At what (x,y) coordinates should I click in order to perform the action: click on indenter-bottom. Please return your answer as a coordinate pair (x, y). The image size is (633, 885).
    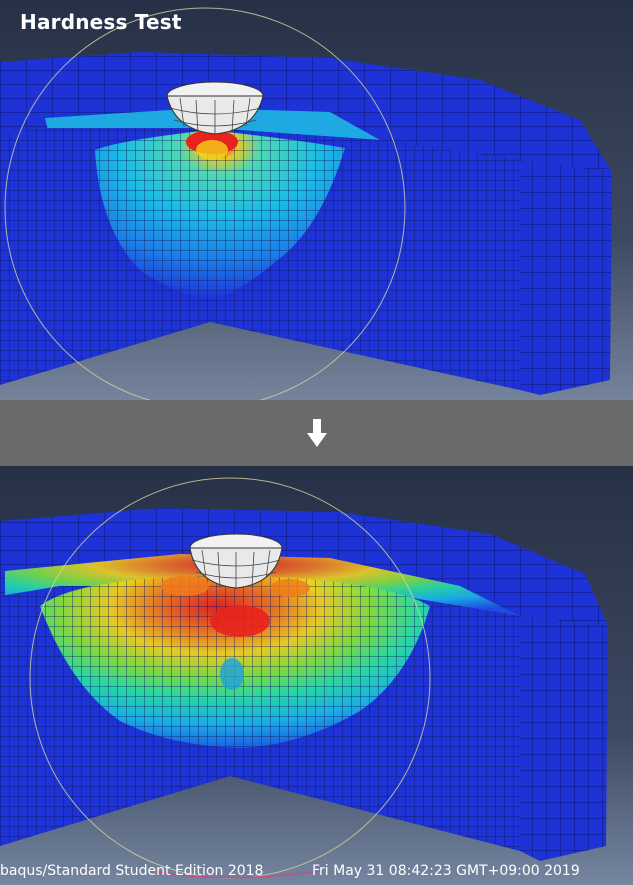
    Looking at the image, I should click on (236, 561).